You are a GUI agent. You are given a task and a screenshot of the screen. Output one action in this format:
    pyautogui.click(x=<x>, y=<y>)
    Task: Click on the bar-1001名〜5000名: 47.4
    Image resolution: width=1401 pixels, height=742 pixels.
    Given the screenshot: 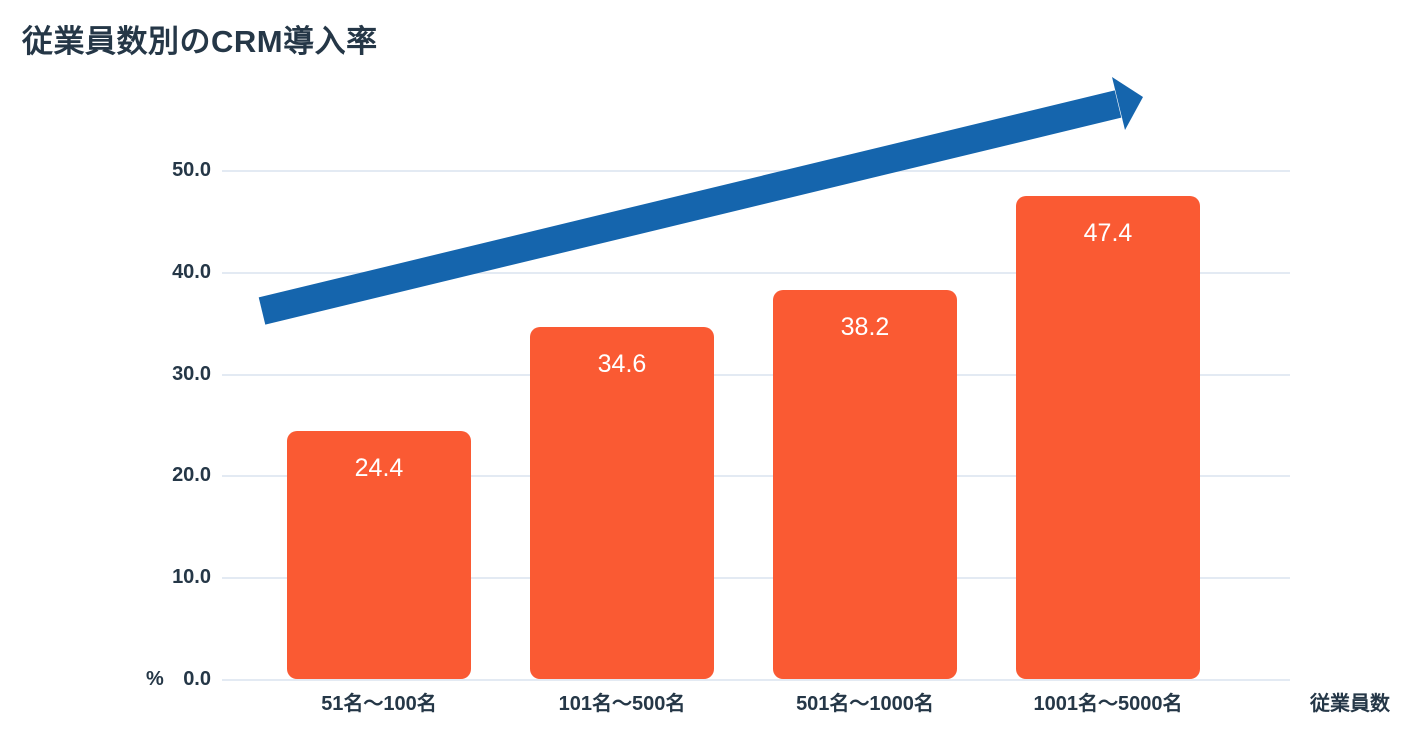 What is the action you would take?
    pyautogui.click(x=1108, y=437)
    